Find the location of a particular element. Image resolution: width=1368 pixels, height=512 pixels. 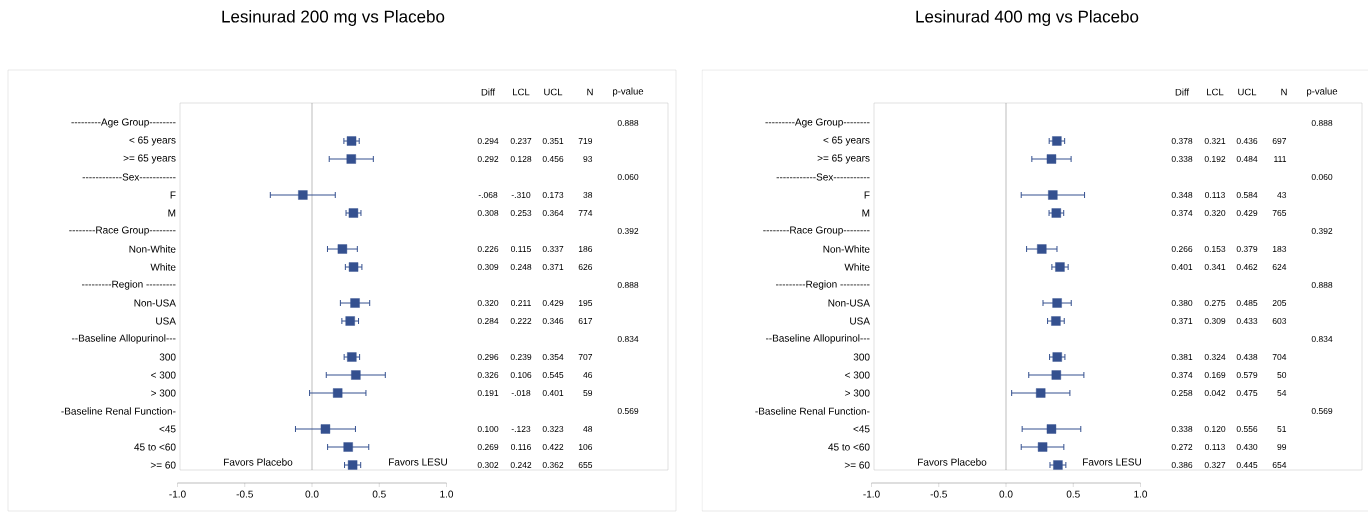

text: 0.237 is located at coordinates (521, 141).